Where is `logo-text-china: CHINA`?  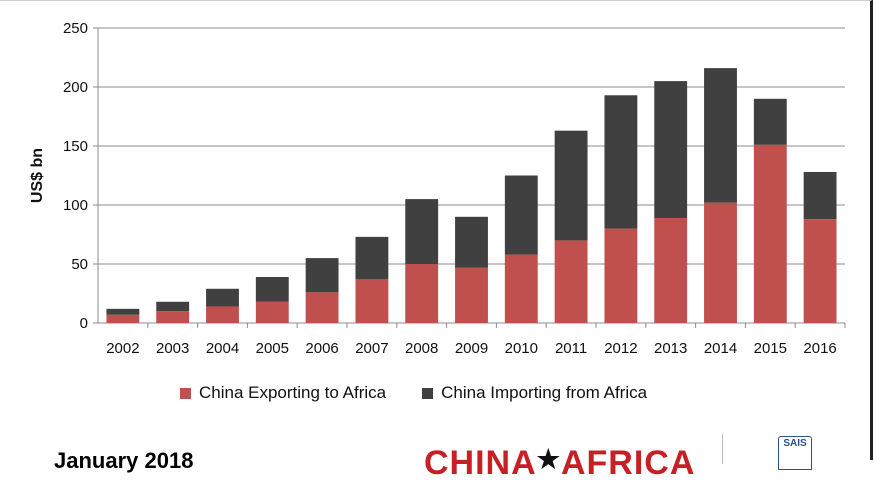 logo-text-china: CHINA is located at coordinates (480, 463).